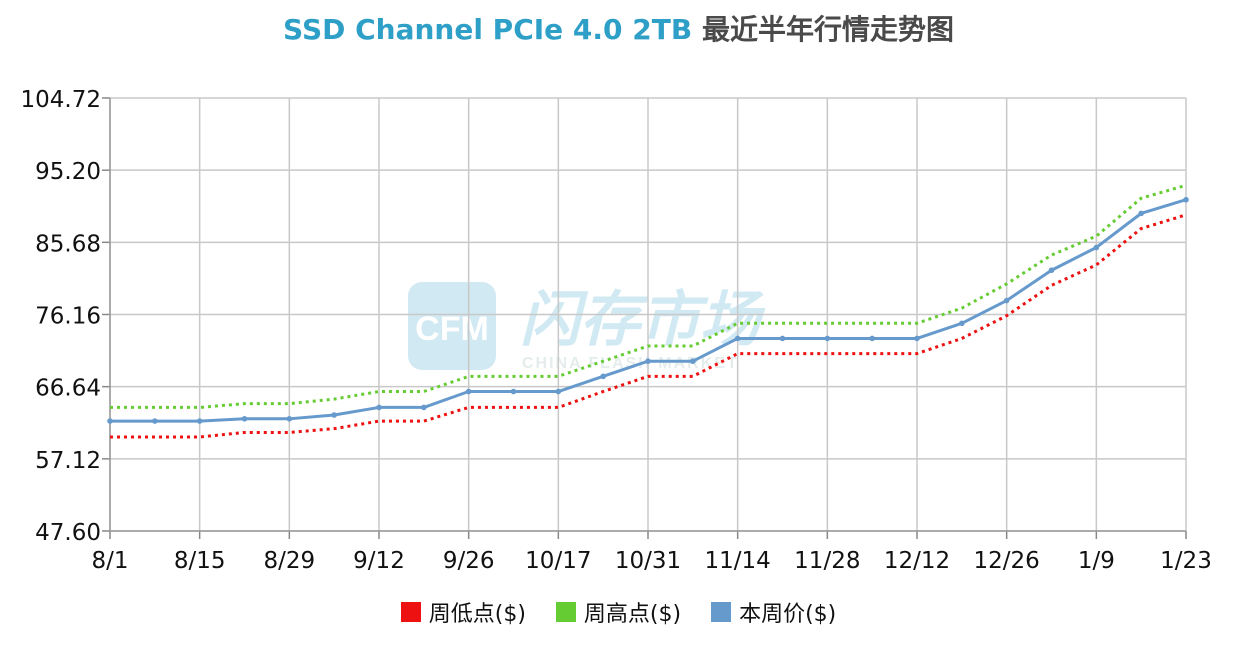  I want to click on legend: 周低点($) 周高点($) 本周价($), so click(618, 612).